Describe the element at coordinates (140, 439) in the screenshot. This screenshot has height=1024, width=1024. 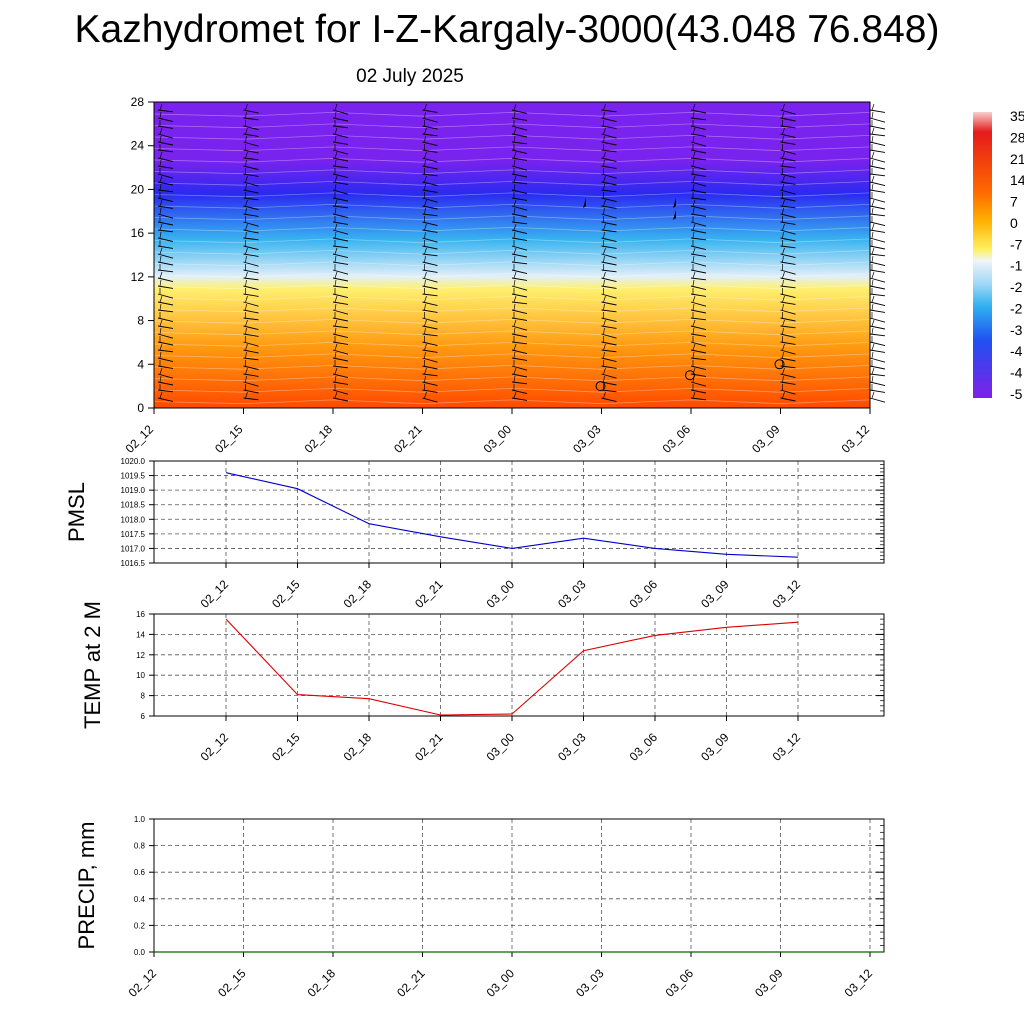
I see `x-tick-label: 02_12` at that location.